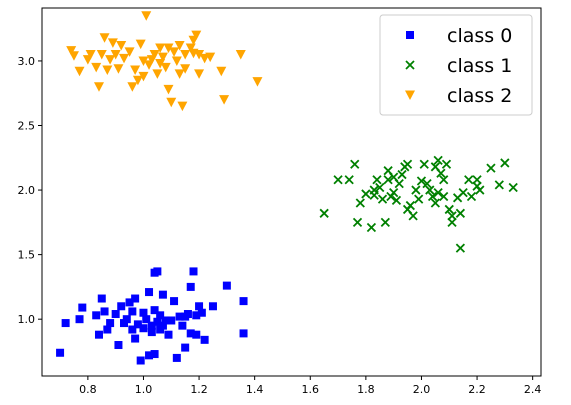 Image resolution: width=571 pixels, height=405 pixels. I want to click on legend: class 0 class 1 class 2, so click(456, 65).